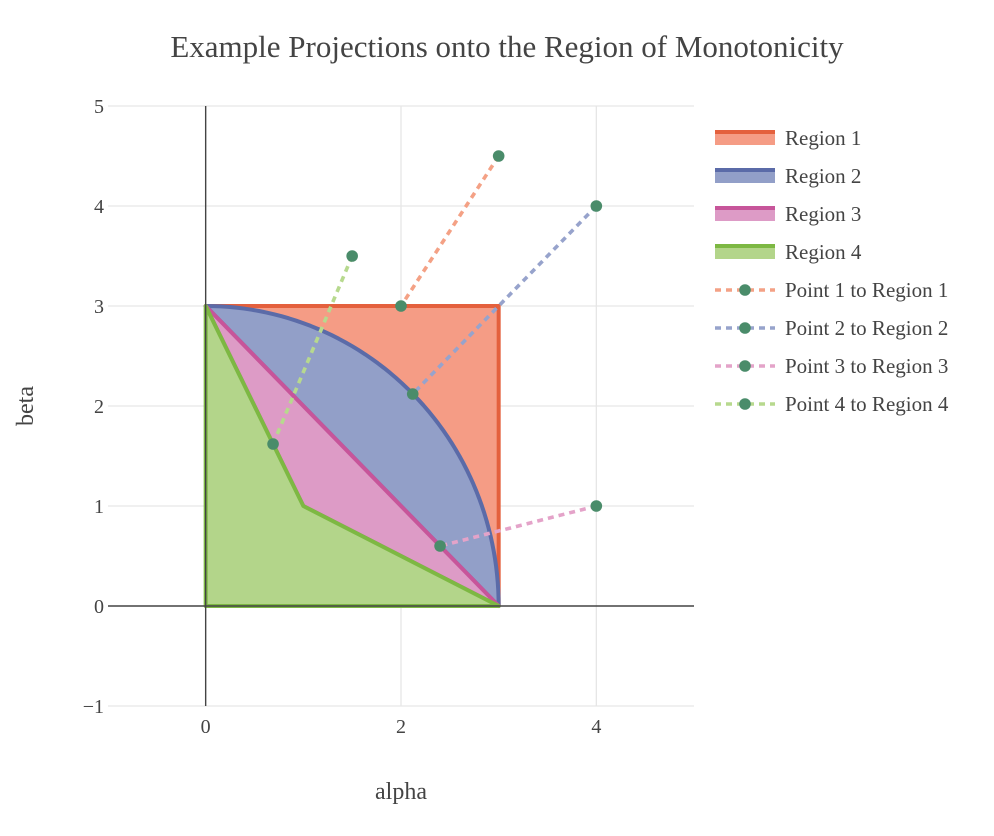 The width and height of the screenshot is (994, 836). Describe the element at coordinates (867, 404) in the screenshot. I see `legend-label: Point 4 to Region 4` at that location.